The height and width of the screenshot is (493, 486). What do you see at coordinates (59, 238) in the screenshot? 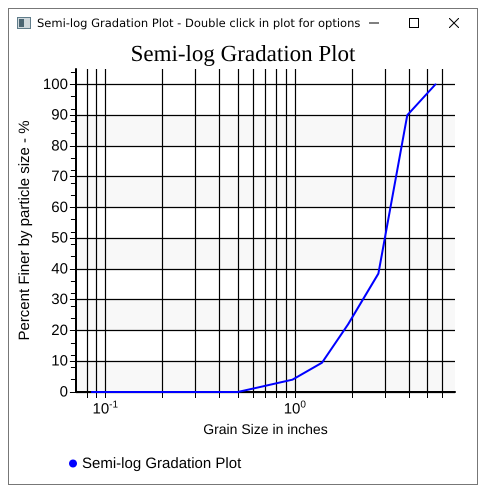
I see `y-tick-label: 50` at bounding box center [59, 238].